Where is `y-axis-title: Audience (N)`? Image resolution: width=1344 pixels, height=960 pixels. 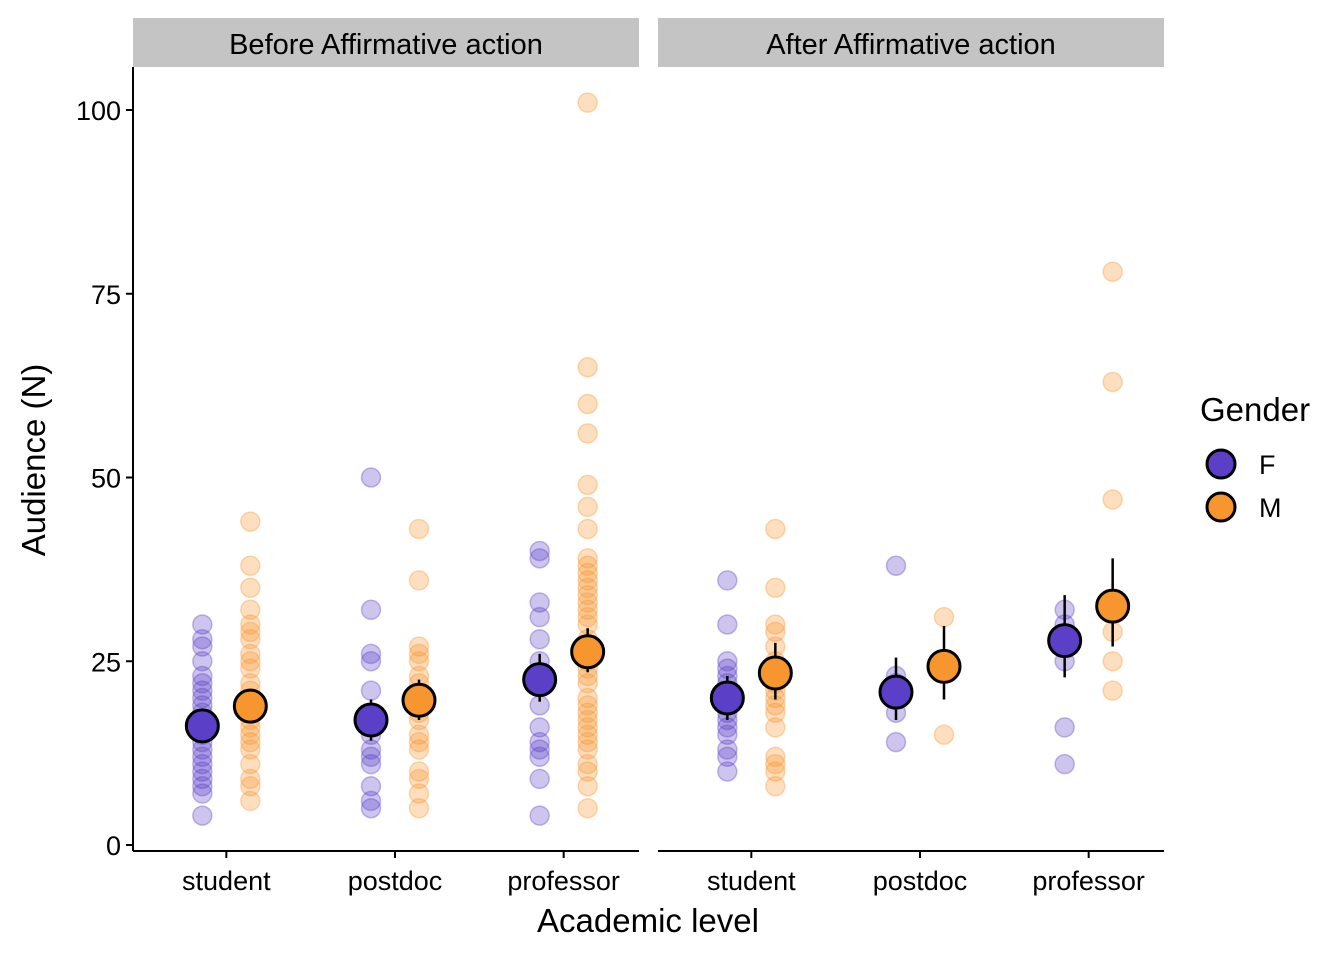 y-axis-title: Audience (N) is located at coordinates (33, 460).